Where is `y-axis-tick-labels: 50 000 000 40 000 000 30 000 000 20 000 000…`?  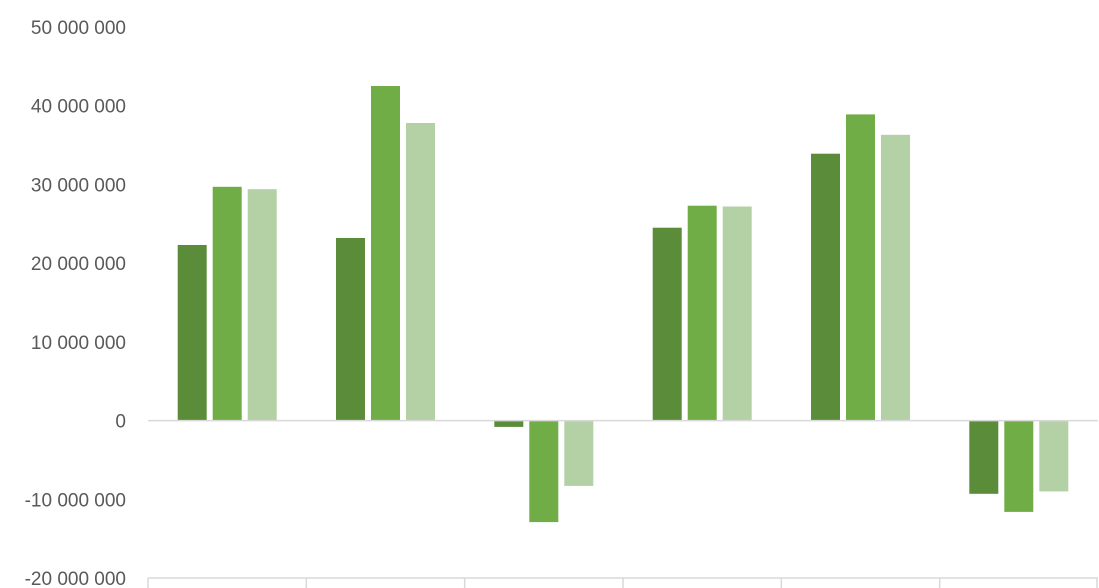 y-axis-tick-labels: 50 000 000 40 000 000 30 000 000 20 000 000… is located at coordinates (75, 303).